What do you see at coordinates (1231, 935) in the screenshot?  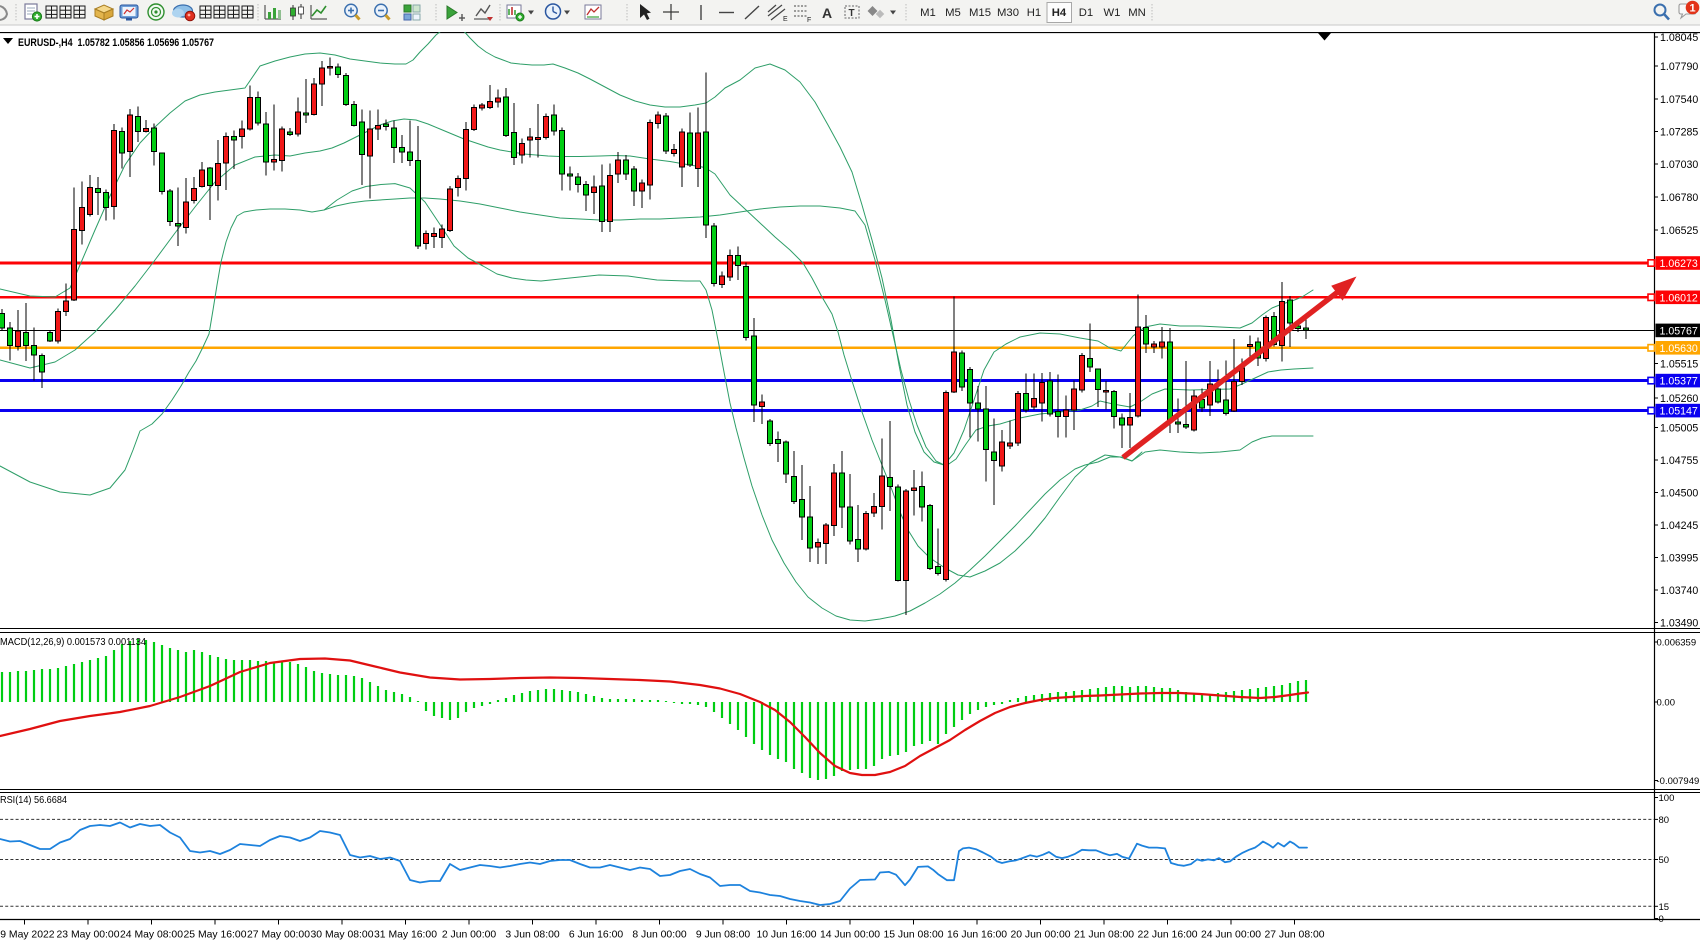 I see `svg-text: 24 Jun 00:00` at bounding box center [1231, 935].